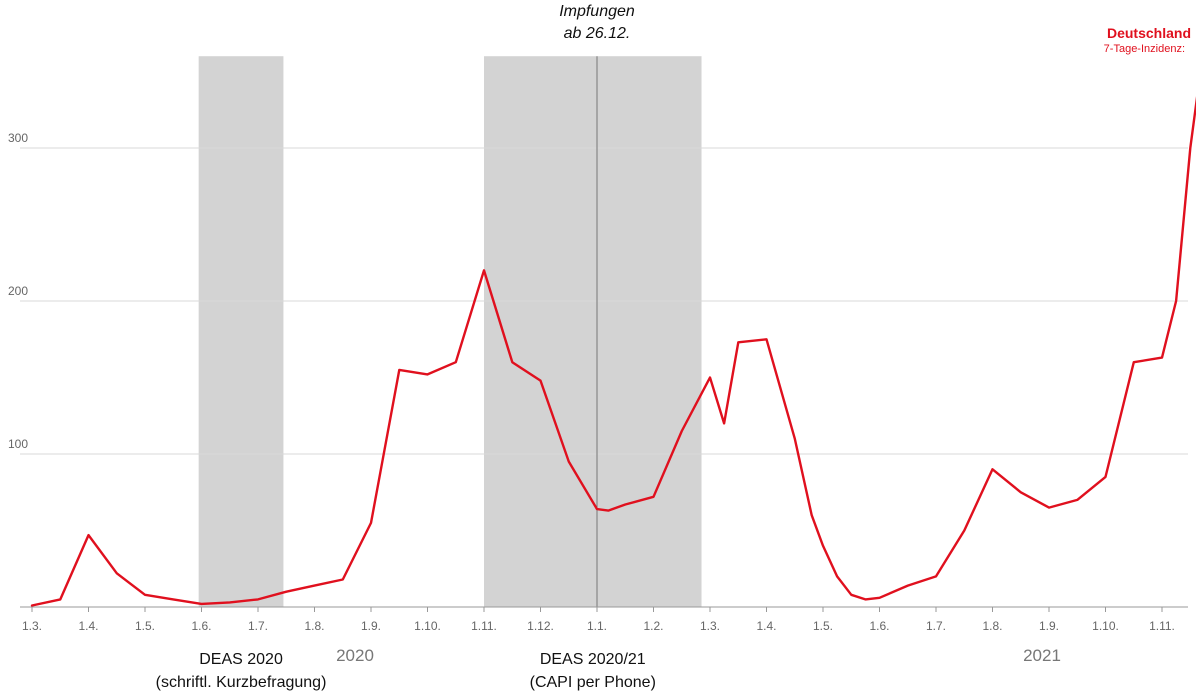  Describe the element at coordinates (597, 626) in the screenshot. I see `x-tick-label: 1.1.` at that location.